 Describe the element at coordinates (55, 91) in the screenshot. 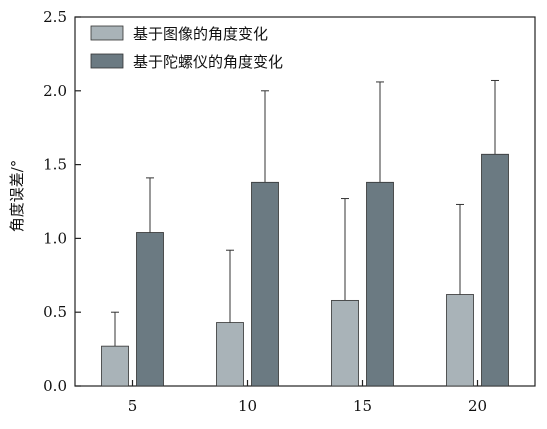

I see `y-tick-label: 2.0` at that location.